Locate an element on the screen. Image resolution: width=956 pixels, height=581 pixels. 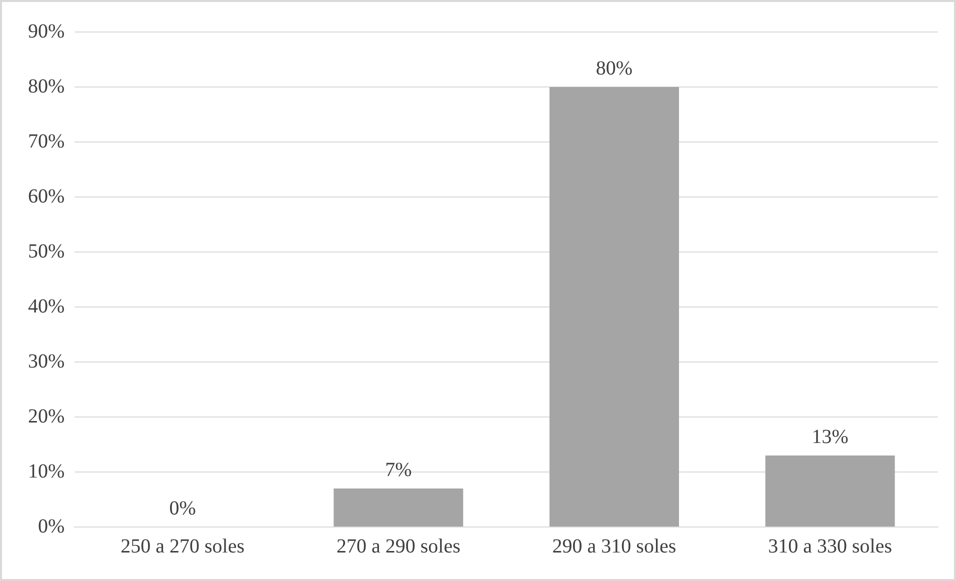
y-tick-label: 30% is located at coordinates (46, 361).